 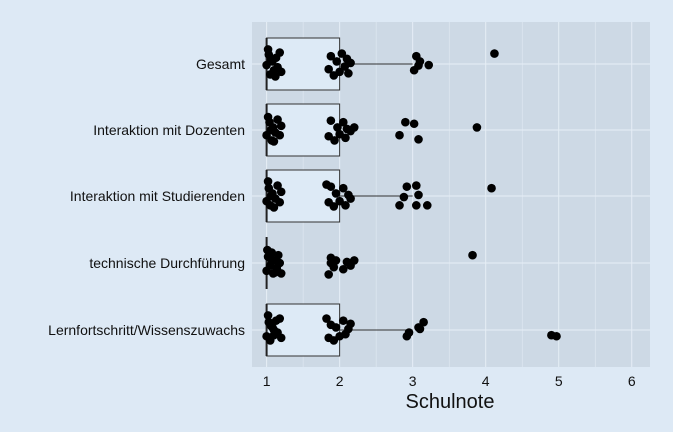 I want to click on category-label: technische Durchführung, so click(x=167, y=263).